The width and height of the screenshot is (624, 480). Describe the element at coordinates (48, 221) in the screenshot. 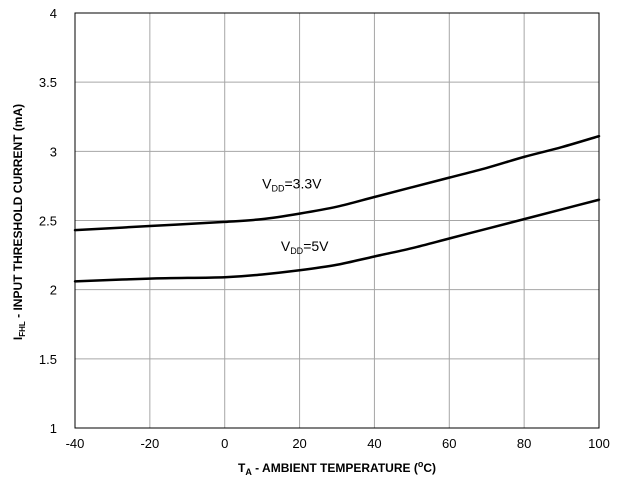

I see `y-tick-label: 2.5` at that location.